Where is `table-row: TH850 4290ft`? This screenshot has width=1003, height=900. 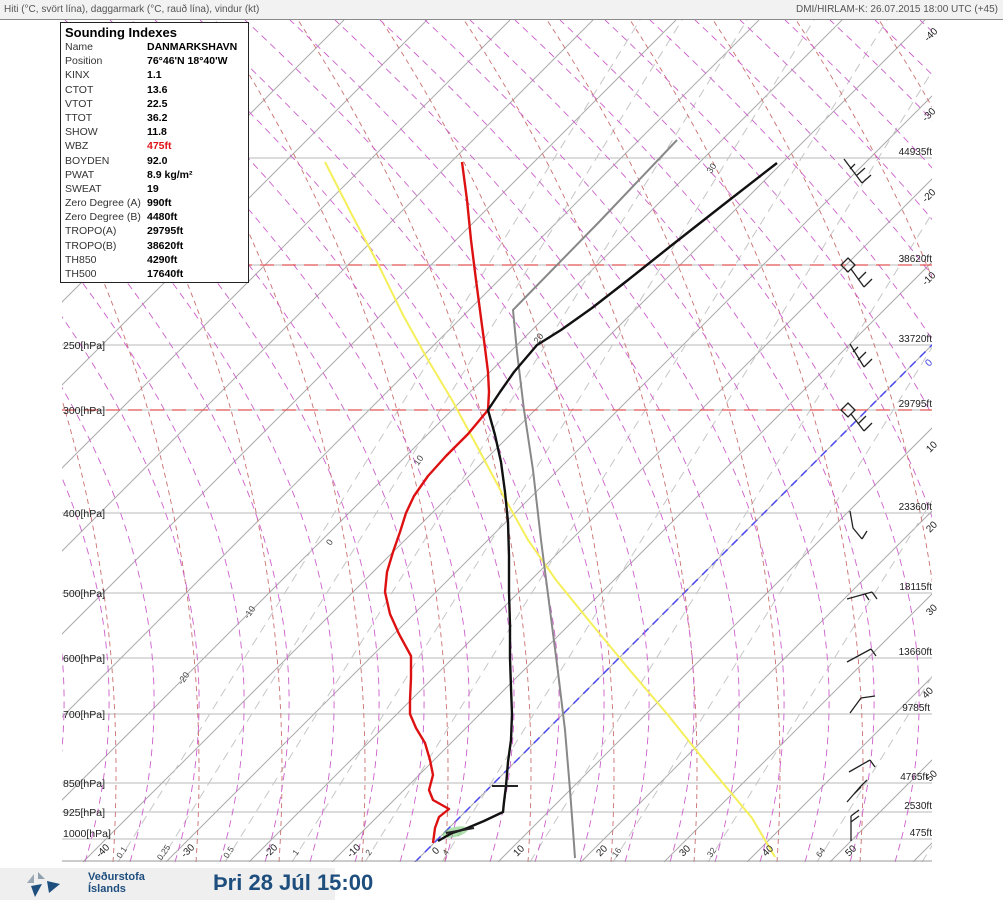
table-row: TH850 4290ft is located at coordinates (121, 259).